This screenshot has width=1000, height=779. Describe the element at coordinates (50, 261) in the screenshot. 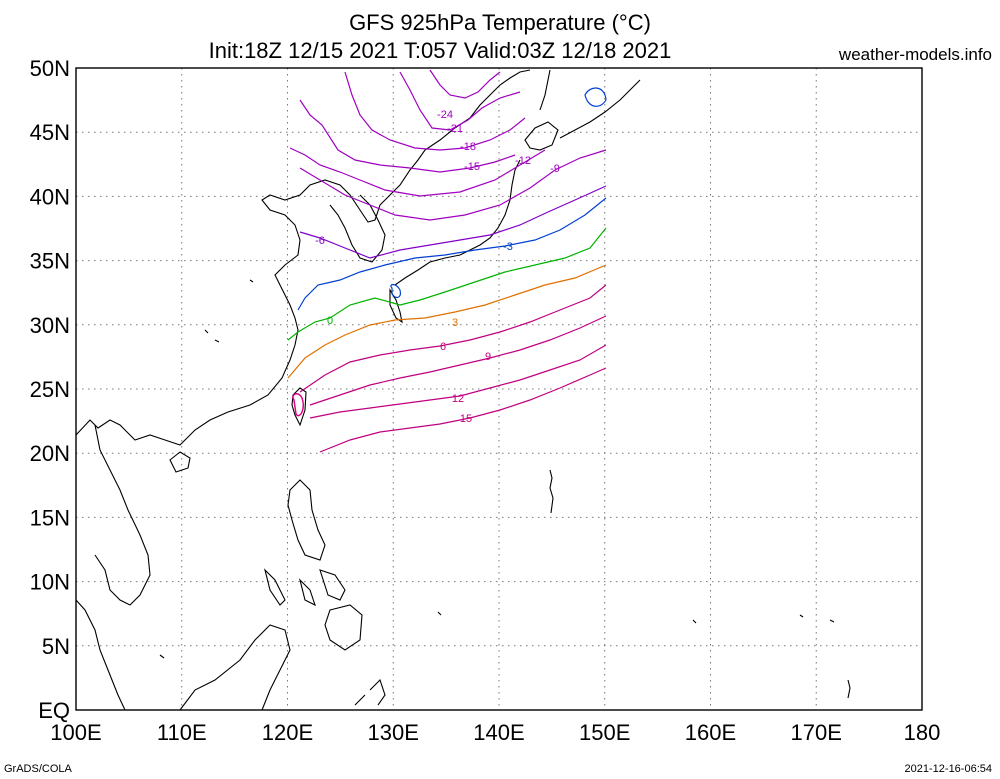

I see `lat-tick-label: 35N` at that location.